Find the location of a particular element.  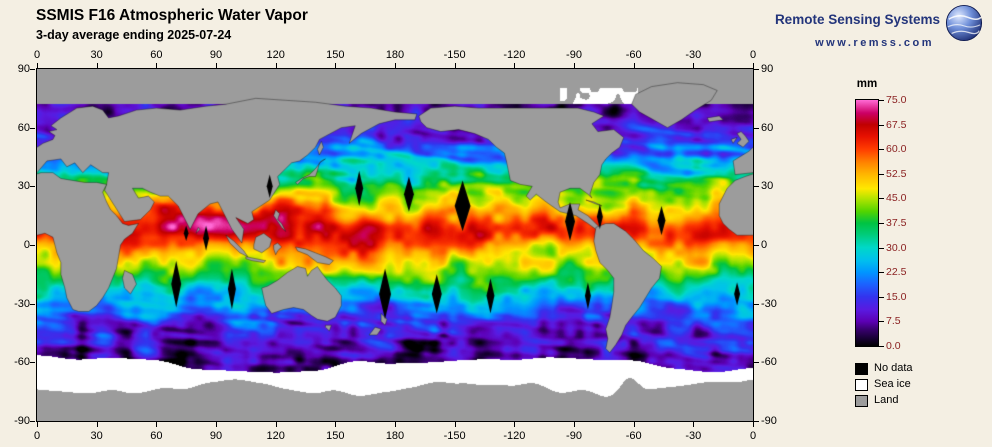

lon-tick-label: -60 is located at coordinates (633, 55).